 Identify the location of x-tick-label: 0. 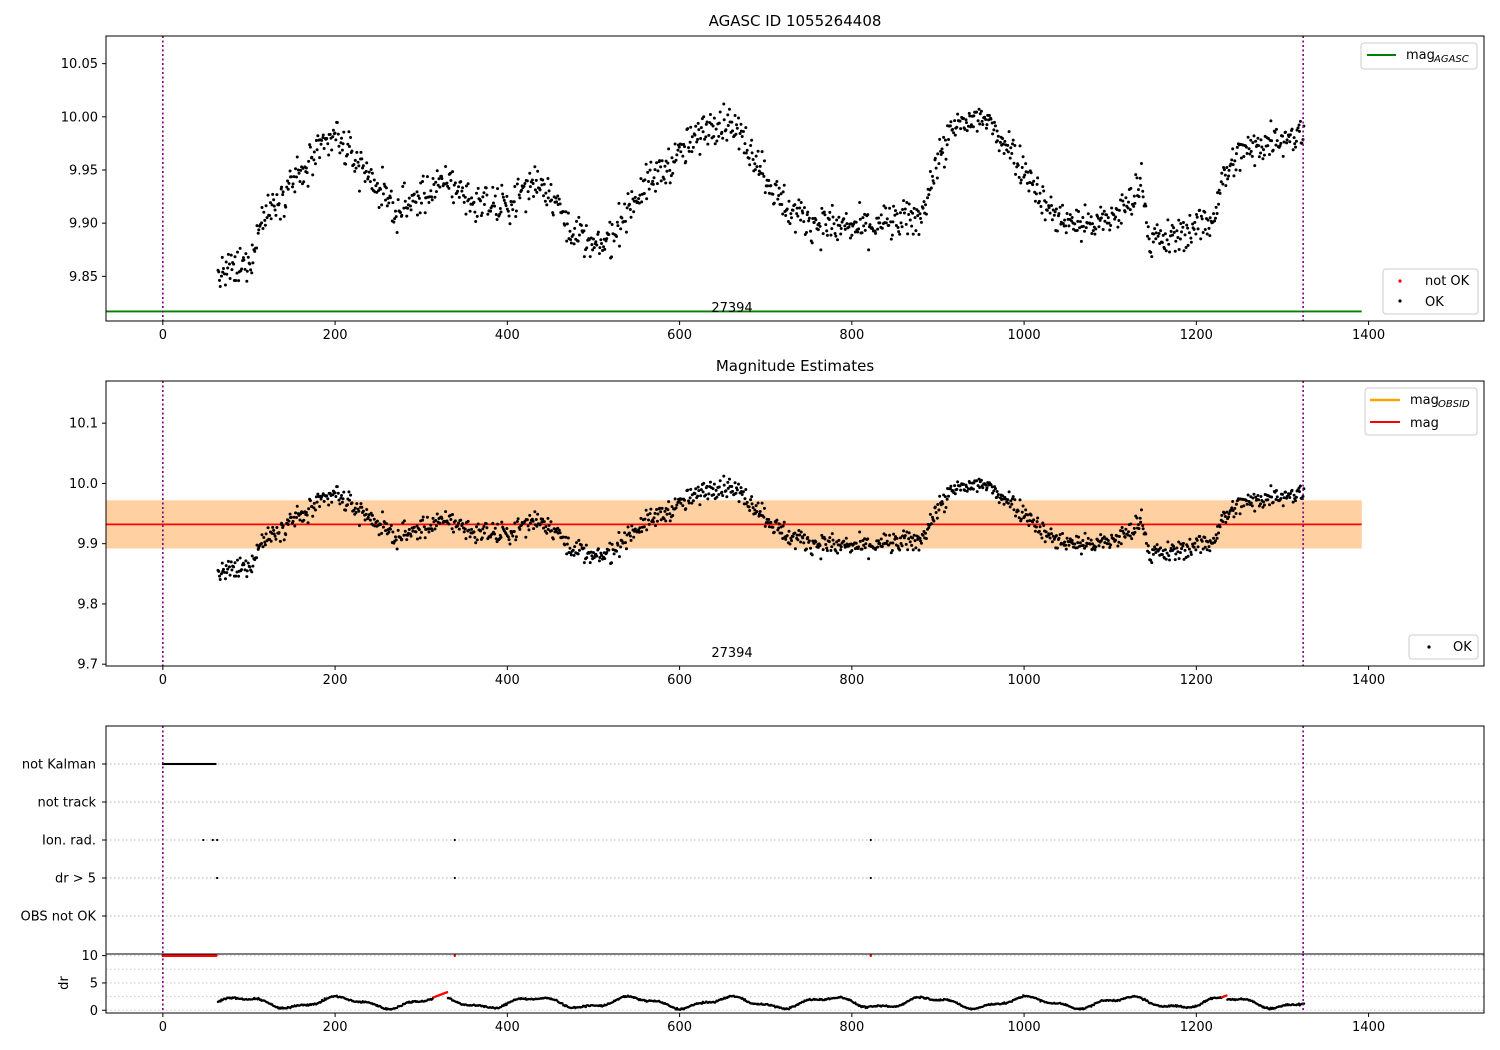
(163, 335).